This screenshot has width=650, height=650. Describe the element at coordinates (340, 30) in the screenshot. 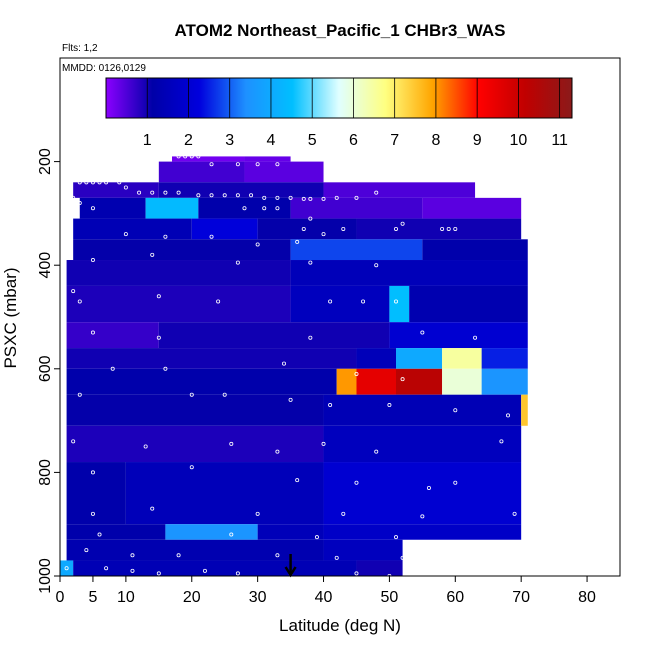

I see `chart-title: ATOM2 Northeast_Pacific_1 CHBr3_WAS` at that location.